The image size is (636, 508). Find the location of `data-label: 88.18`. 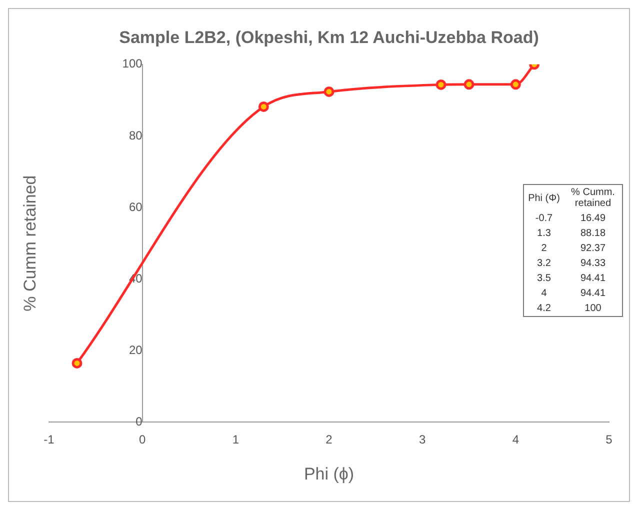

data-label: 88.18 is located at coordinates (593, 234).